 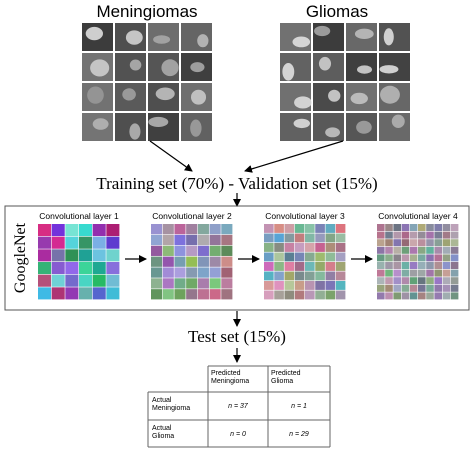 I want to click on layer-label: Convolutional layer 2, so click(x=192, y=216).